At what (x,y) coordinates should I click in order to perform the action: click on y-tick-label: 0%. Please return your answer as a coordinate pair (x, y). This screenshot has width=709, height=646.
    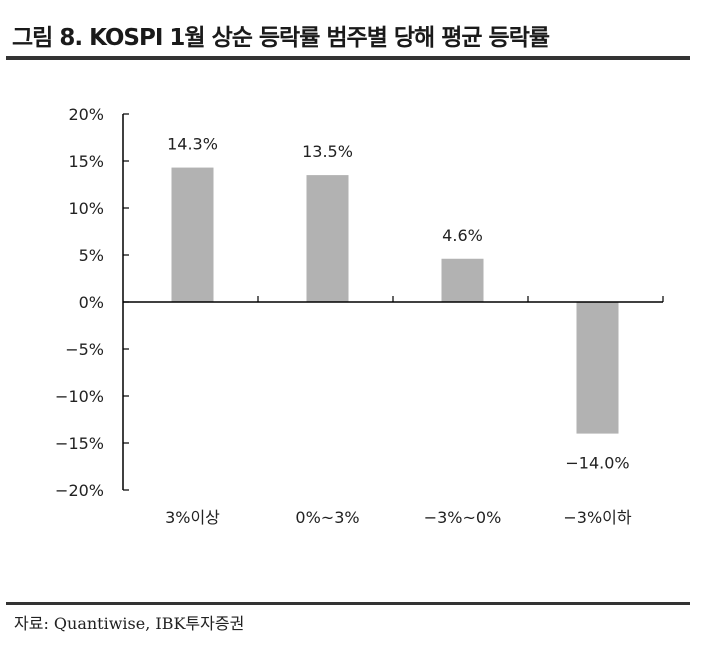
    Looking at the image, I should click on (91, 302).